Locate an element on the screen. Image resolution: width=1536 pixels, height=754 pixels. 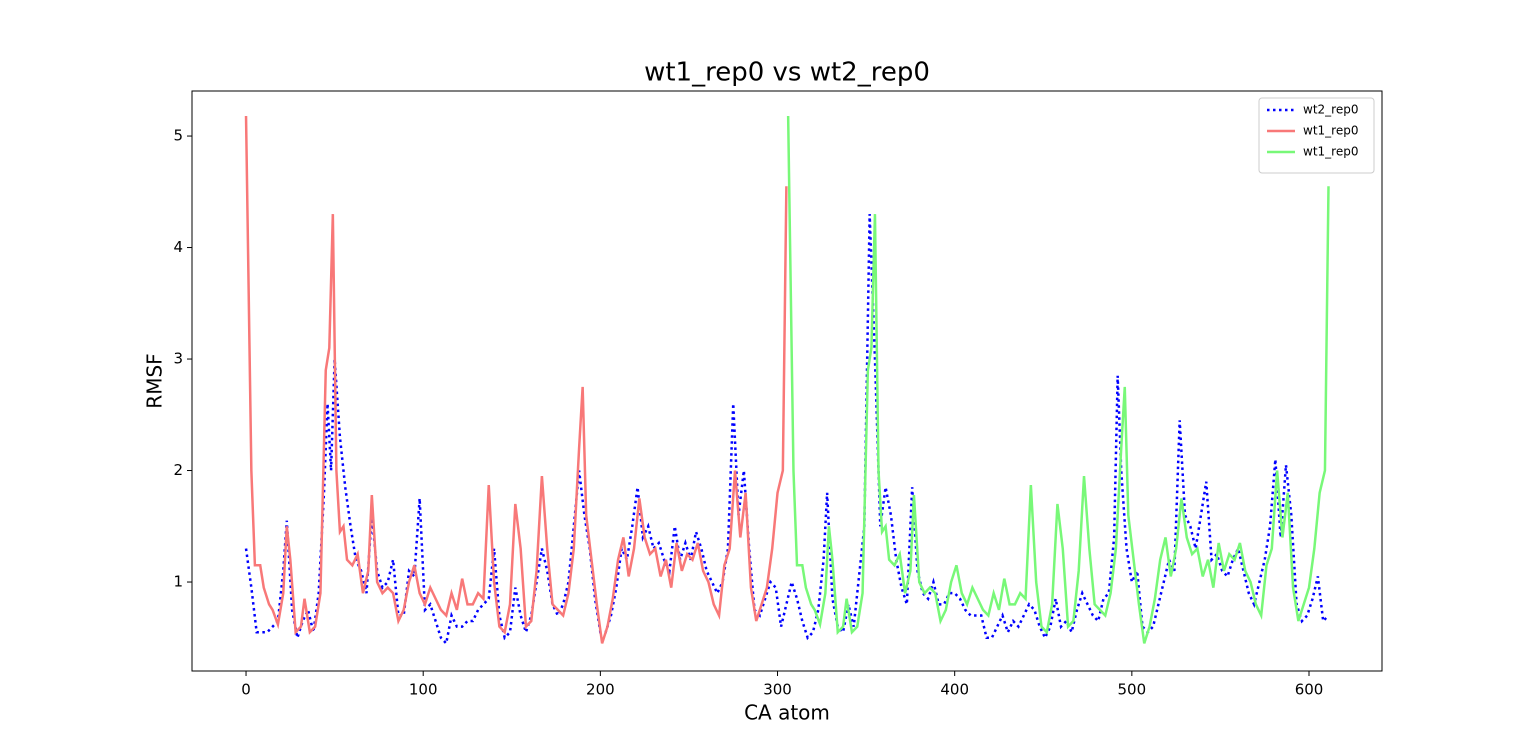
y-tick-label: 3 is located at coordinates (178, 359).